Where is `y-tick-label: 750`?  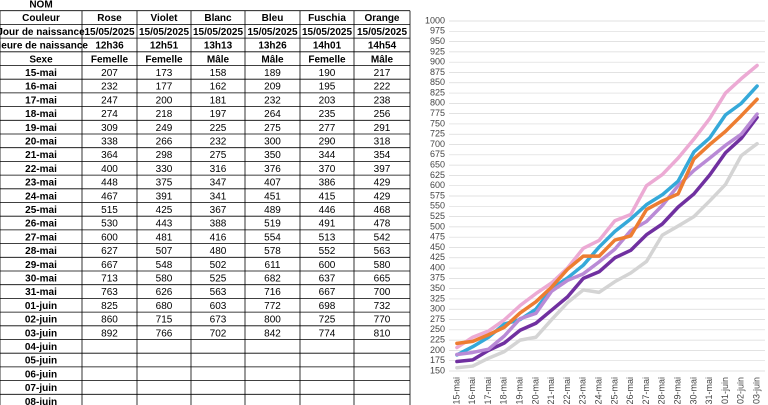 y-tick-label: 750 is located at coordinates (437, 123).